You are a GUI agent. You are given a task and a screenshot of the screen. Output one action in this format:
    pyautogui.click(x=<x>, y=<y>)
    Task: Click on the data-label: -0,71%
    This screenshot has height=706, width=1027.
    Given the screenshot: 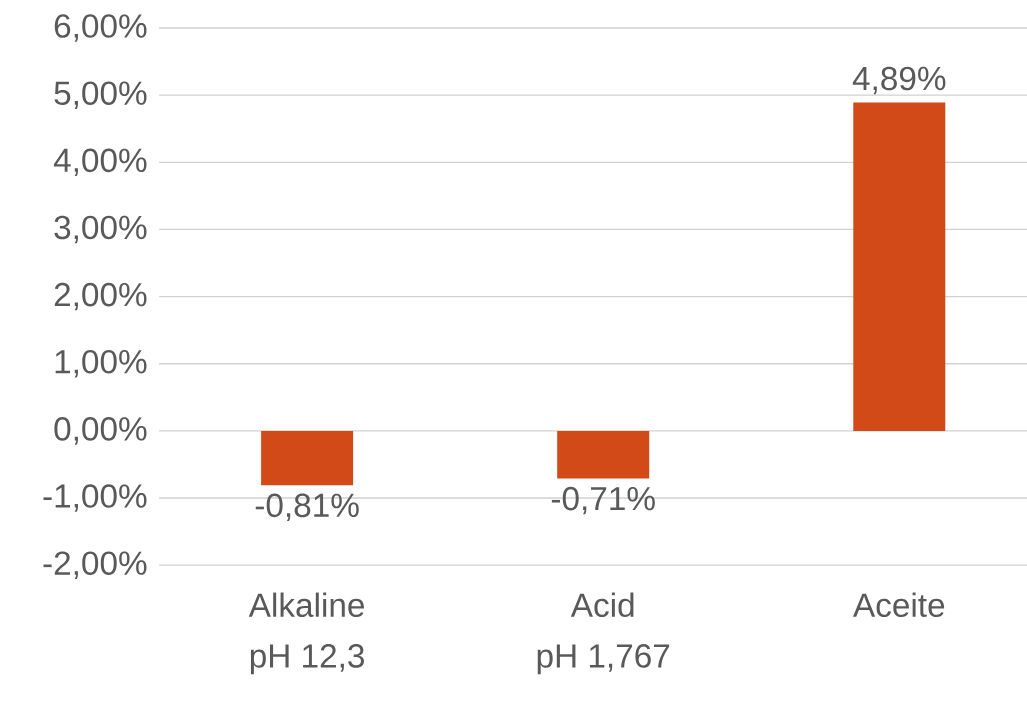 What is the action you would take?
    pyautogui.click(x=603, y=500)
    